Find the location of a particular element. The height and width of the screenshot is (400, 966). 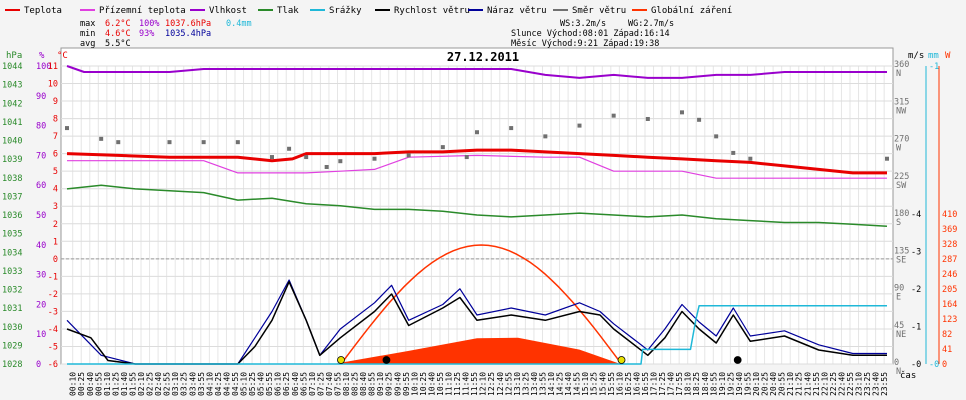

tick-label-ms: -1 is located at coordinates (916, 328).